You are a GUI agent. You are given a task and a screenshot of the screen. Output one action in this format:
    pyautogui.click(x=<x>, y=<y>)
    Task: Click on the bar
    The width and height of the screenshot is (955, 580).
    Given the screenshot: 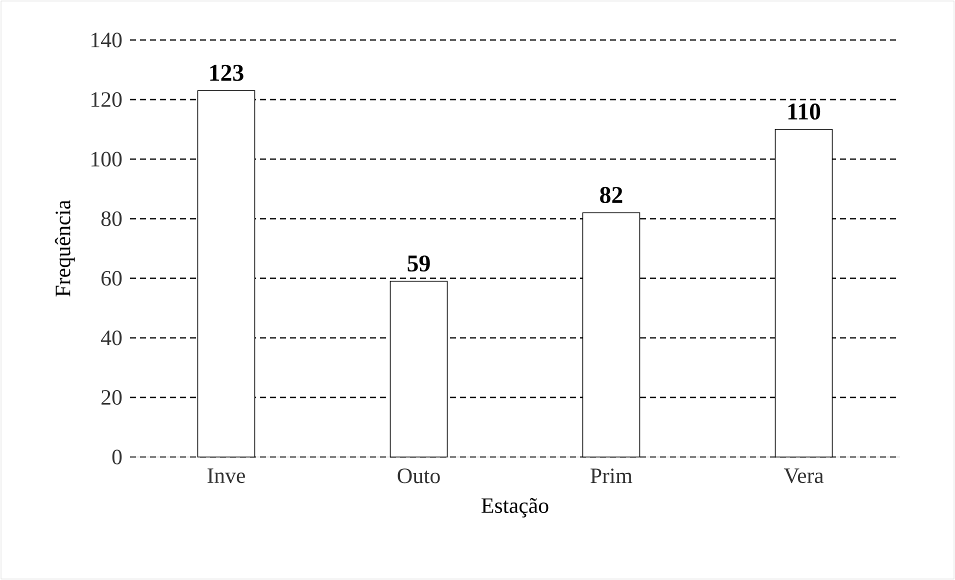 What is the action you would take?
    pyautogui.click(x=419, y=369)
    